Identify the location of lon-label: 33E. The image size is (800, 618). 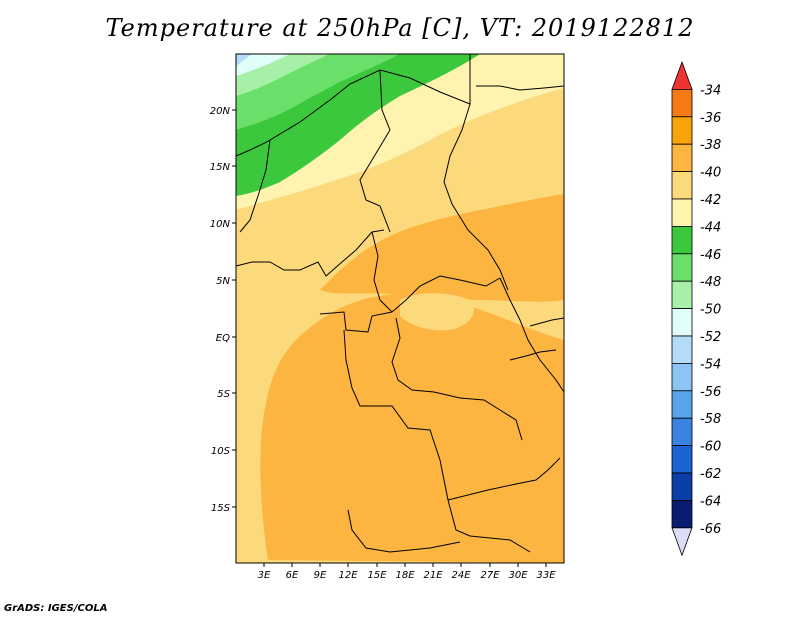
(546, 575).